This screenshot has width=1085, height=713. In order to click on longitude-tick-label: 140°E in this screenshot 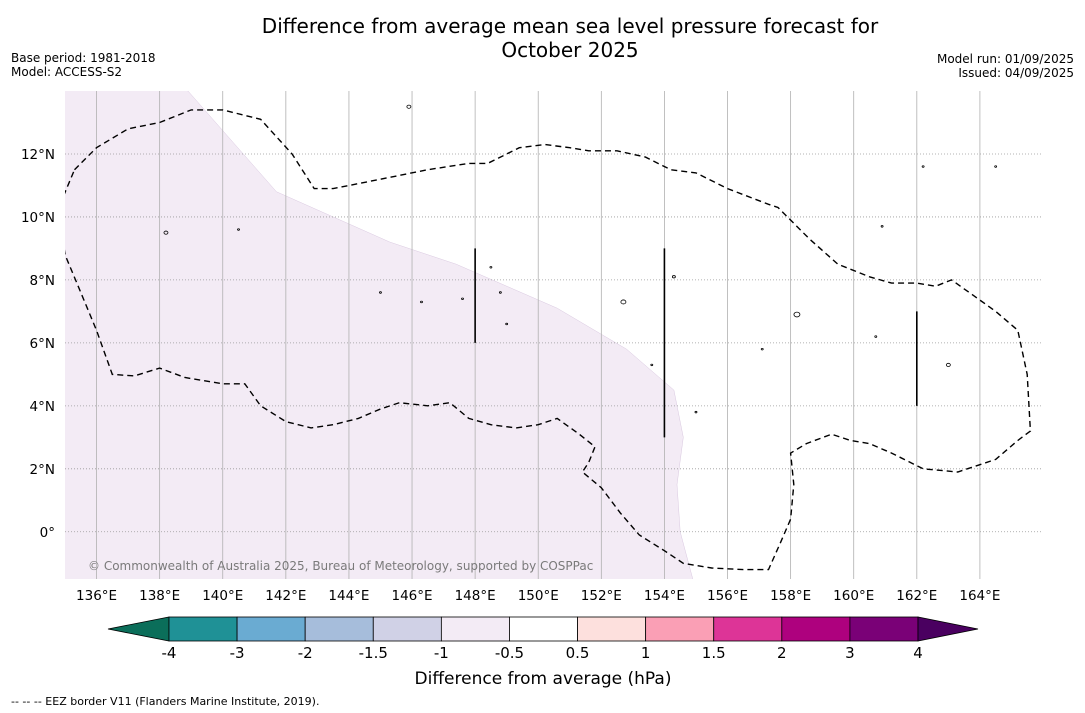, I will do `click(222, 596)`.